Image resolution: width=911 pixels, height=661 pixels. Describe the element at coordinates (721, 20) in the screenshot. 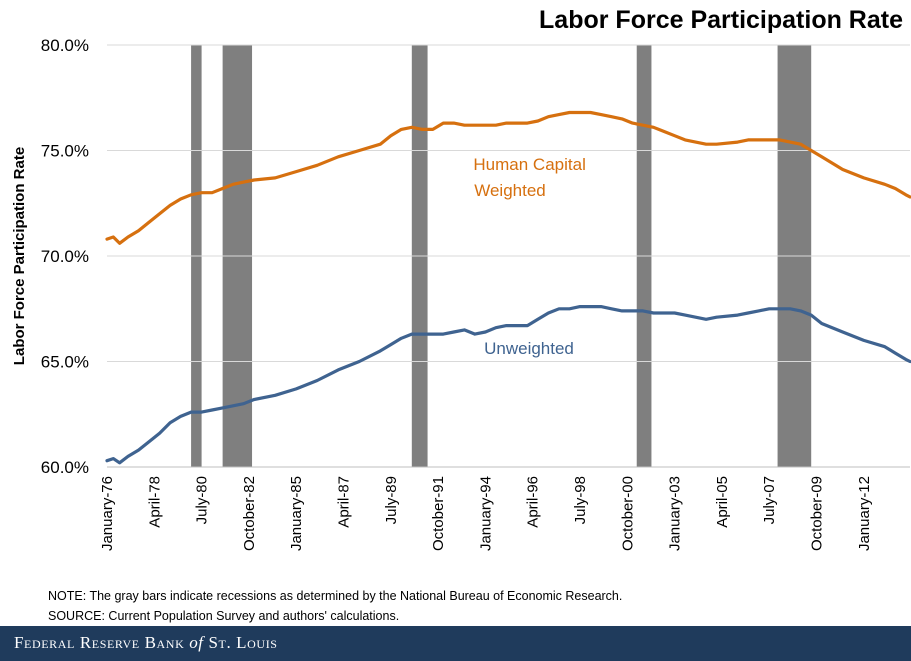

I see `chart-title: Labor Force Participation Rate` at that location.